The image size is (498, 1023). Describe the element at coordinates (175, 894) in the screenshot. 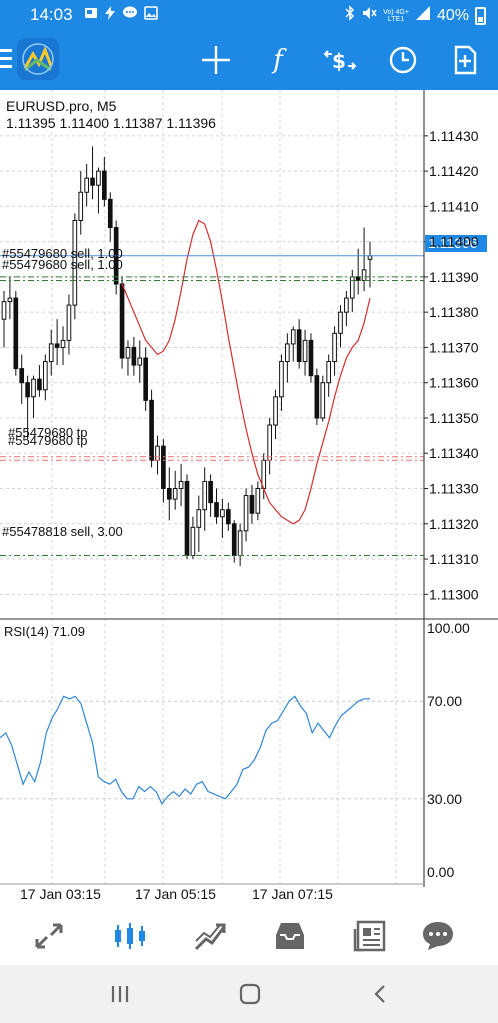

I see `time-axis-label: 17 Jan 05:15` at that location.